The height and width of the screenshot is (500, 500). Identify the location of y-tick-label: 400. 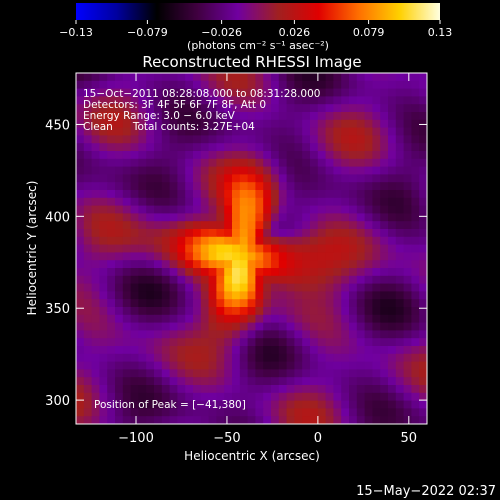
(57, 217).